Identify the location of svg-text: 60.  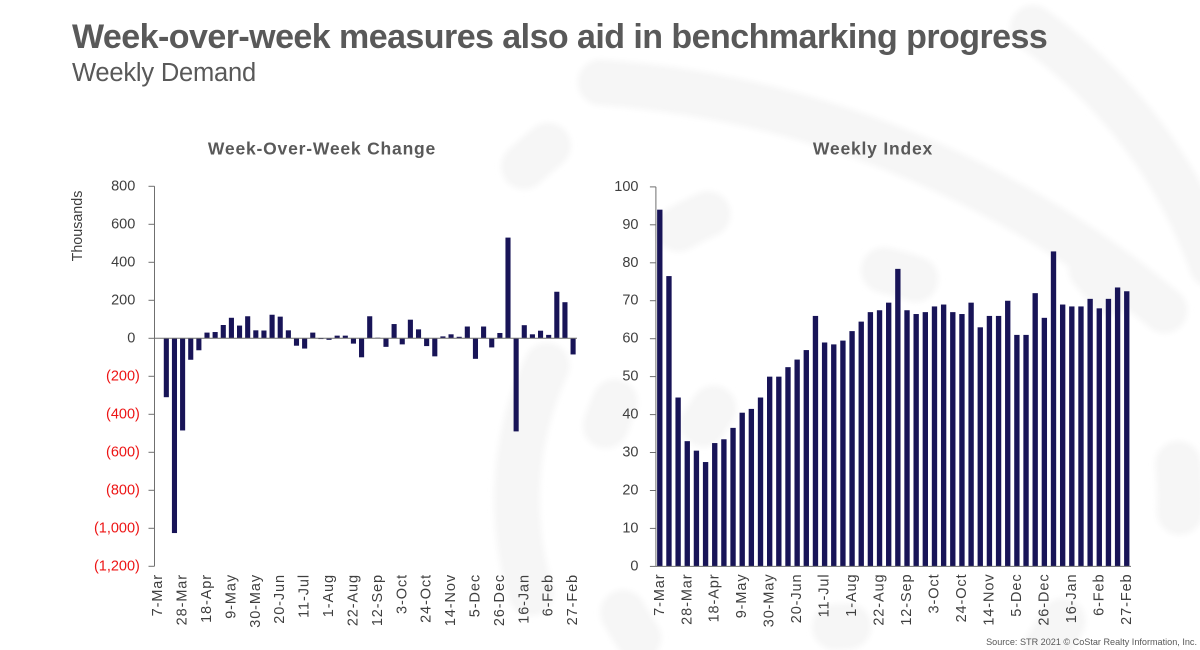
(630, 339).